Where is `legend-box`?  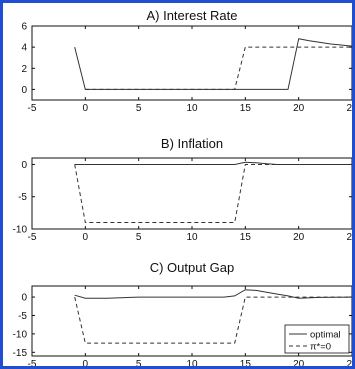 legend-box is located at coordinates (317, 339).